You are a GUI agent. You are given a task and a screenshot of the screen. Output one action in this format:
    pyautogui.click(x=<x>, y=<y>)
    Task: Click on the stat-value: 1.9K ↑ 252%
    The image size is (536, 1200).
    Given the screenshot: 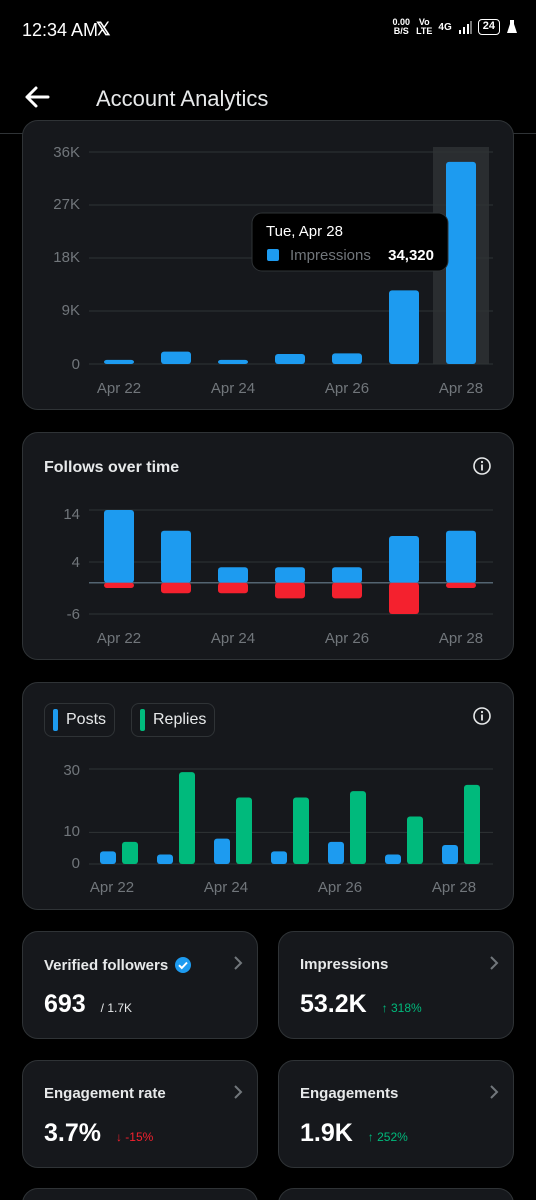 What is the action you would take?
    pyautogui.click(x=354, y=1133)
    